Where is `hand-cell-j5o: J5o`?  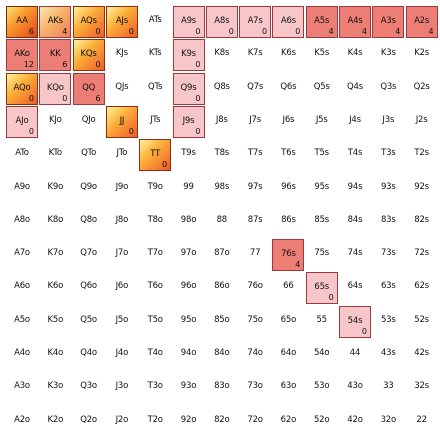 hand-cell-j5o: J5o is located at coordinates (121, 321).